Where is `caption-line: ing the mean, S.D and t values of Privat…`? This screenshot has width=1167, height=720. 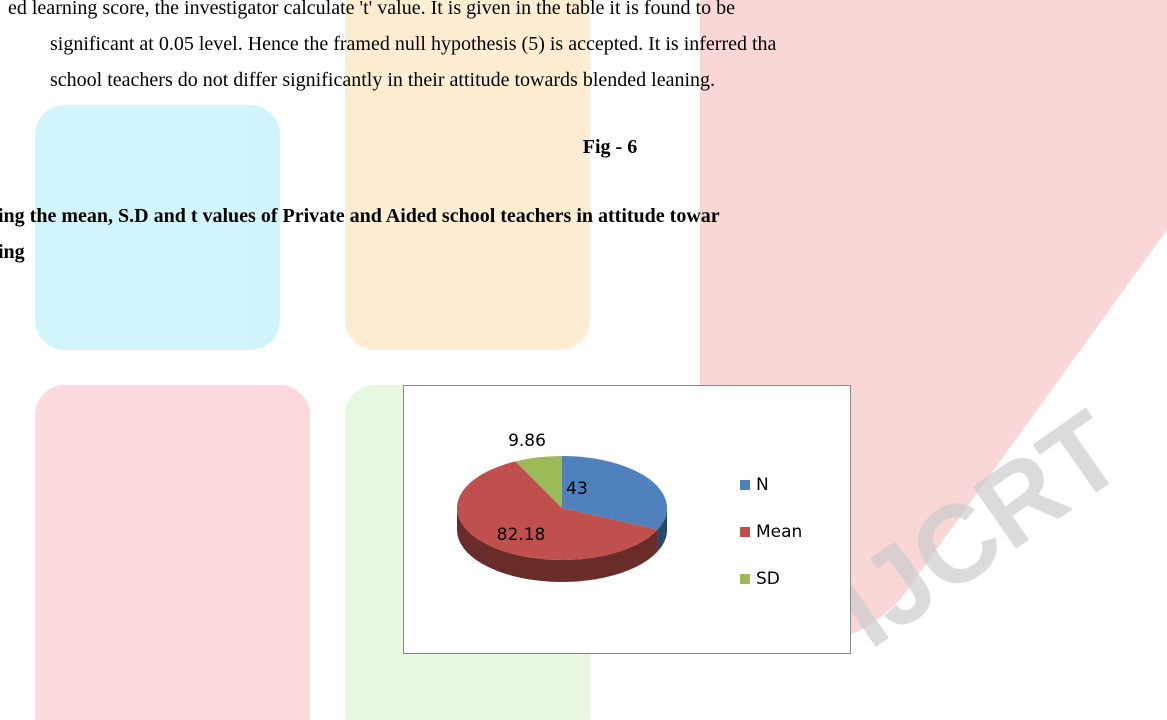
caption-line: ing the mean, S.D and t values of Privat… is located at coordinates (360, 216).